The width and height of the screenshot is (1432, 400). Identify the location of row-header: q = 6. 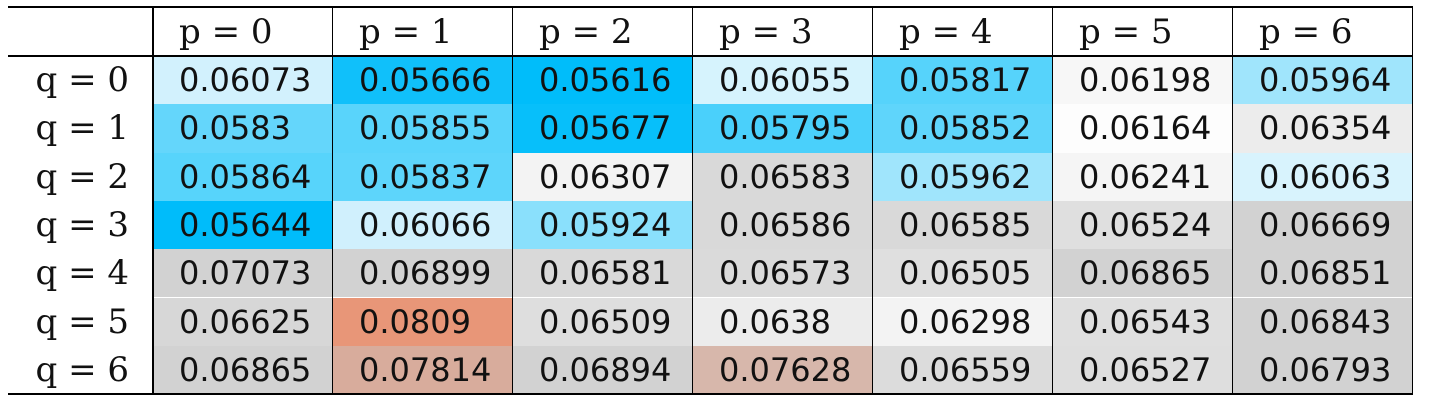
(82, 369).